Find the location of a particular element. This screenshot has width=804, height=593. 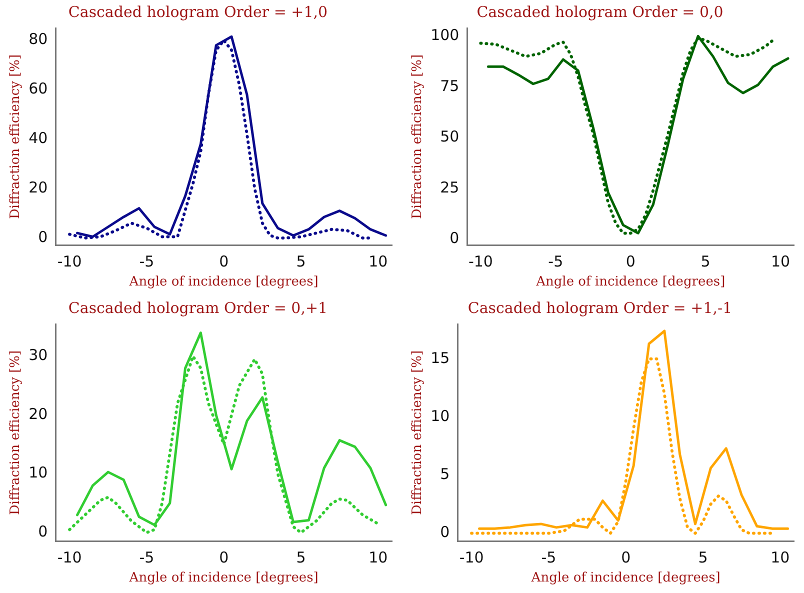

y-tick-label: 80 is located at coordinates (38, 39).